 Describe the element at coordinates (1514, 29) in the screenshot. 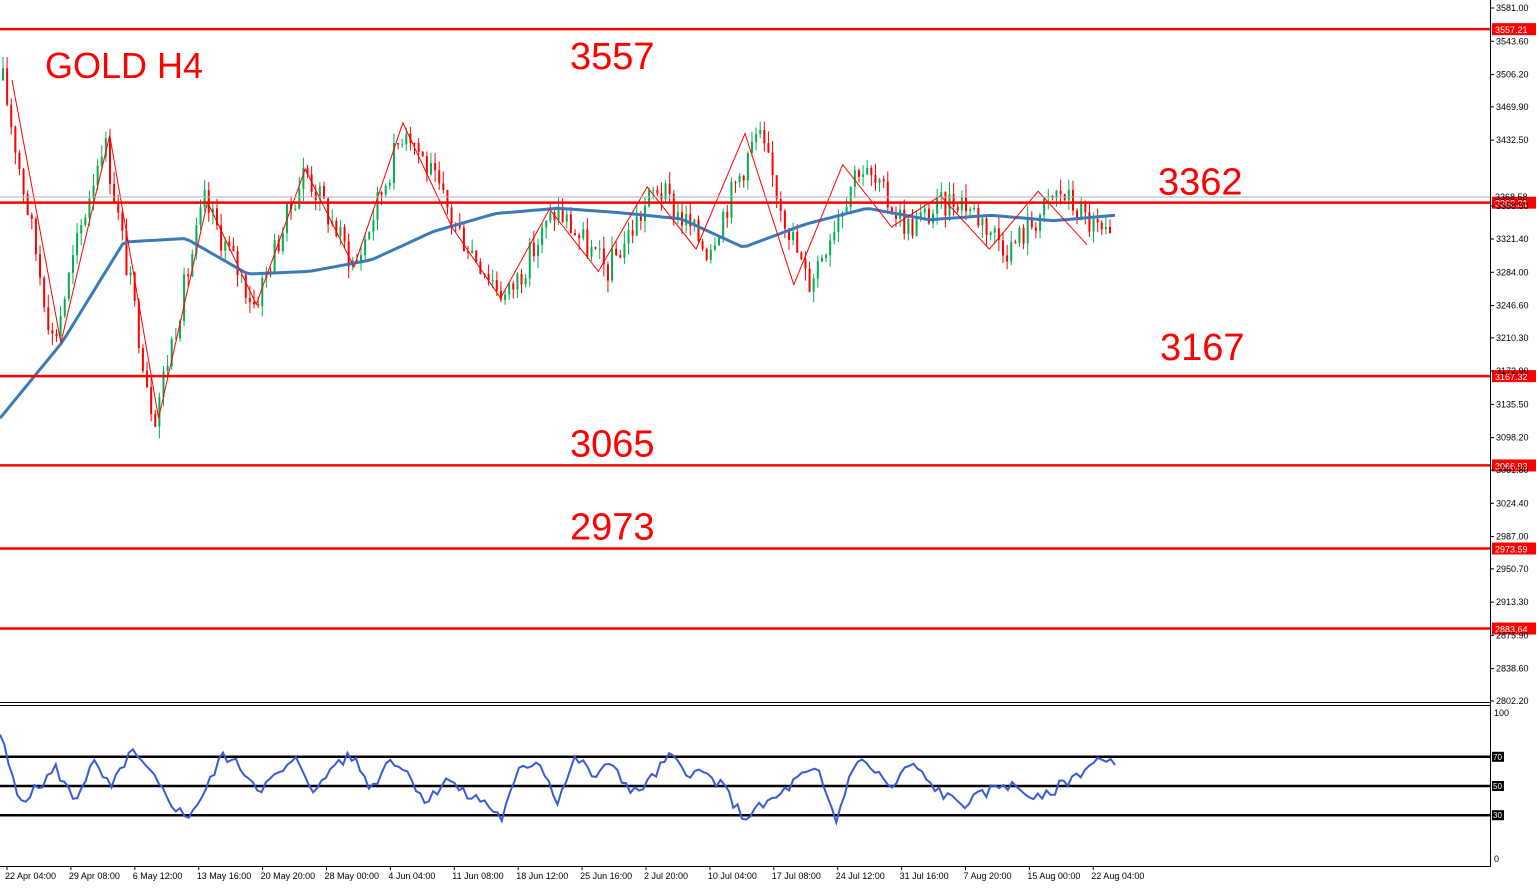

I see `level-price-tag: 3557.21` at that location.